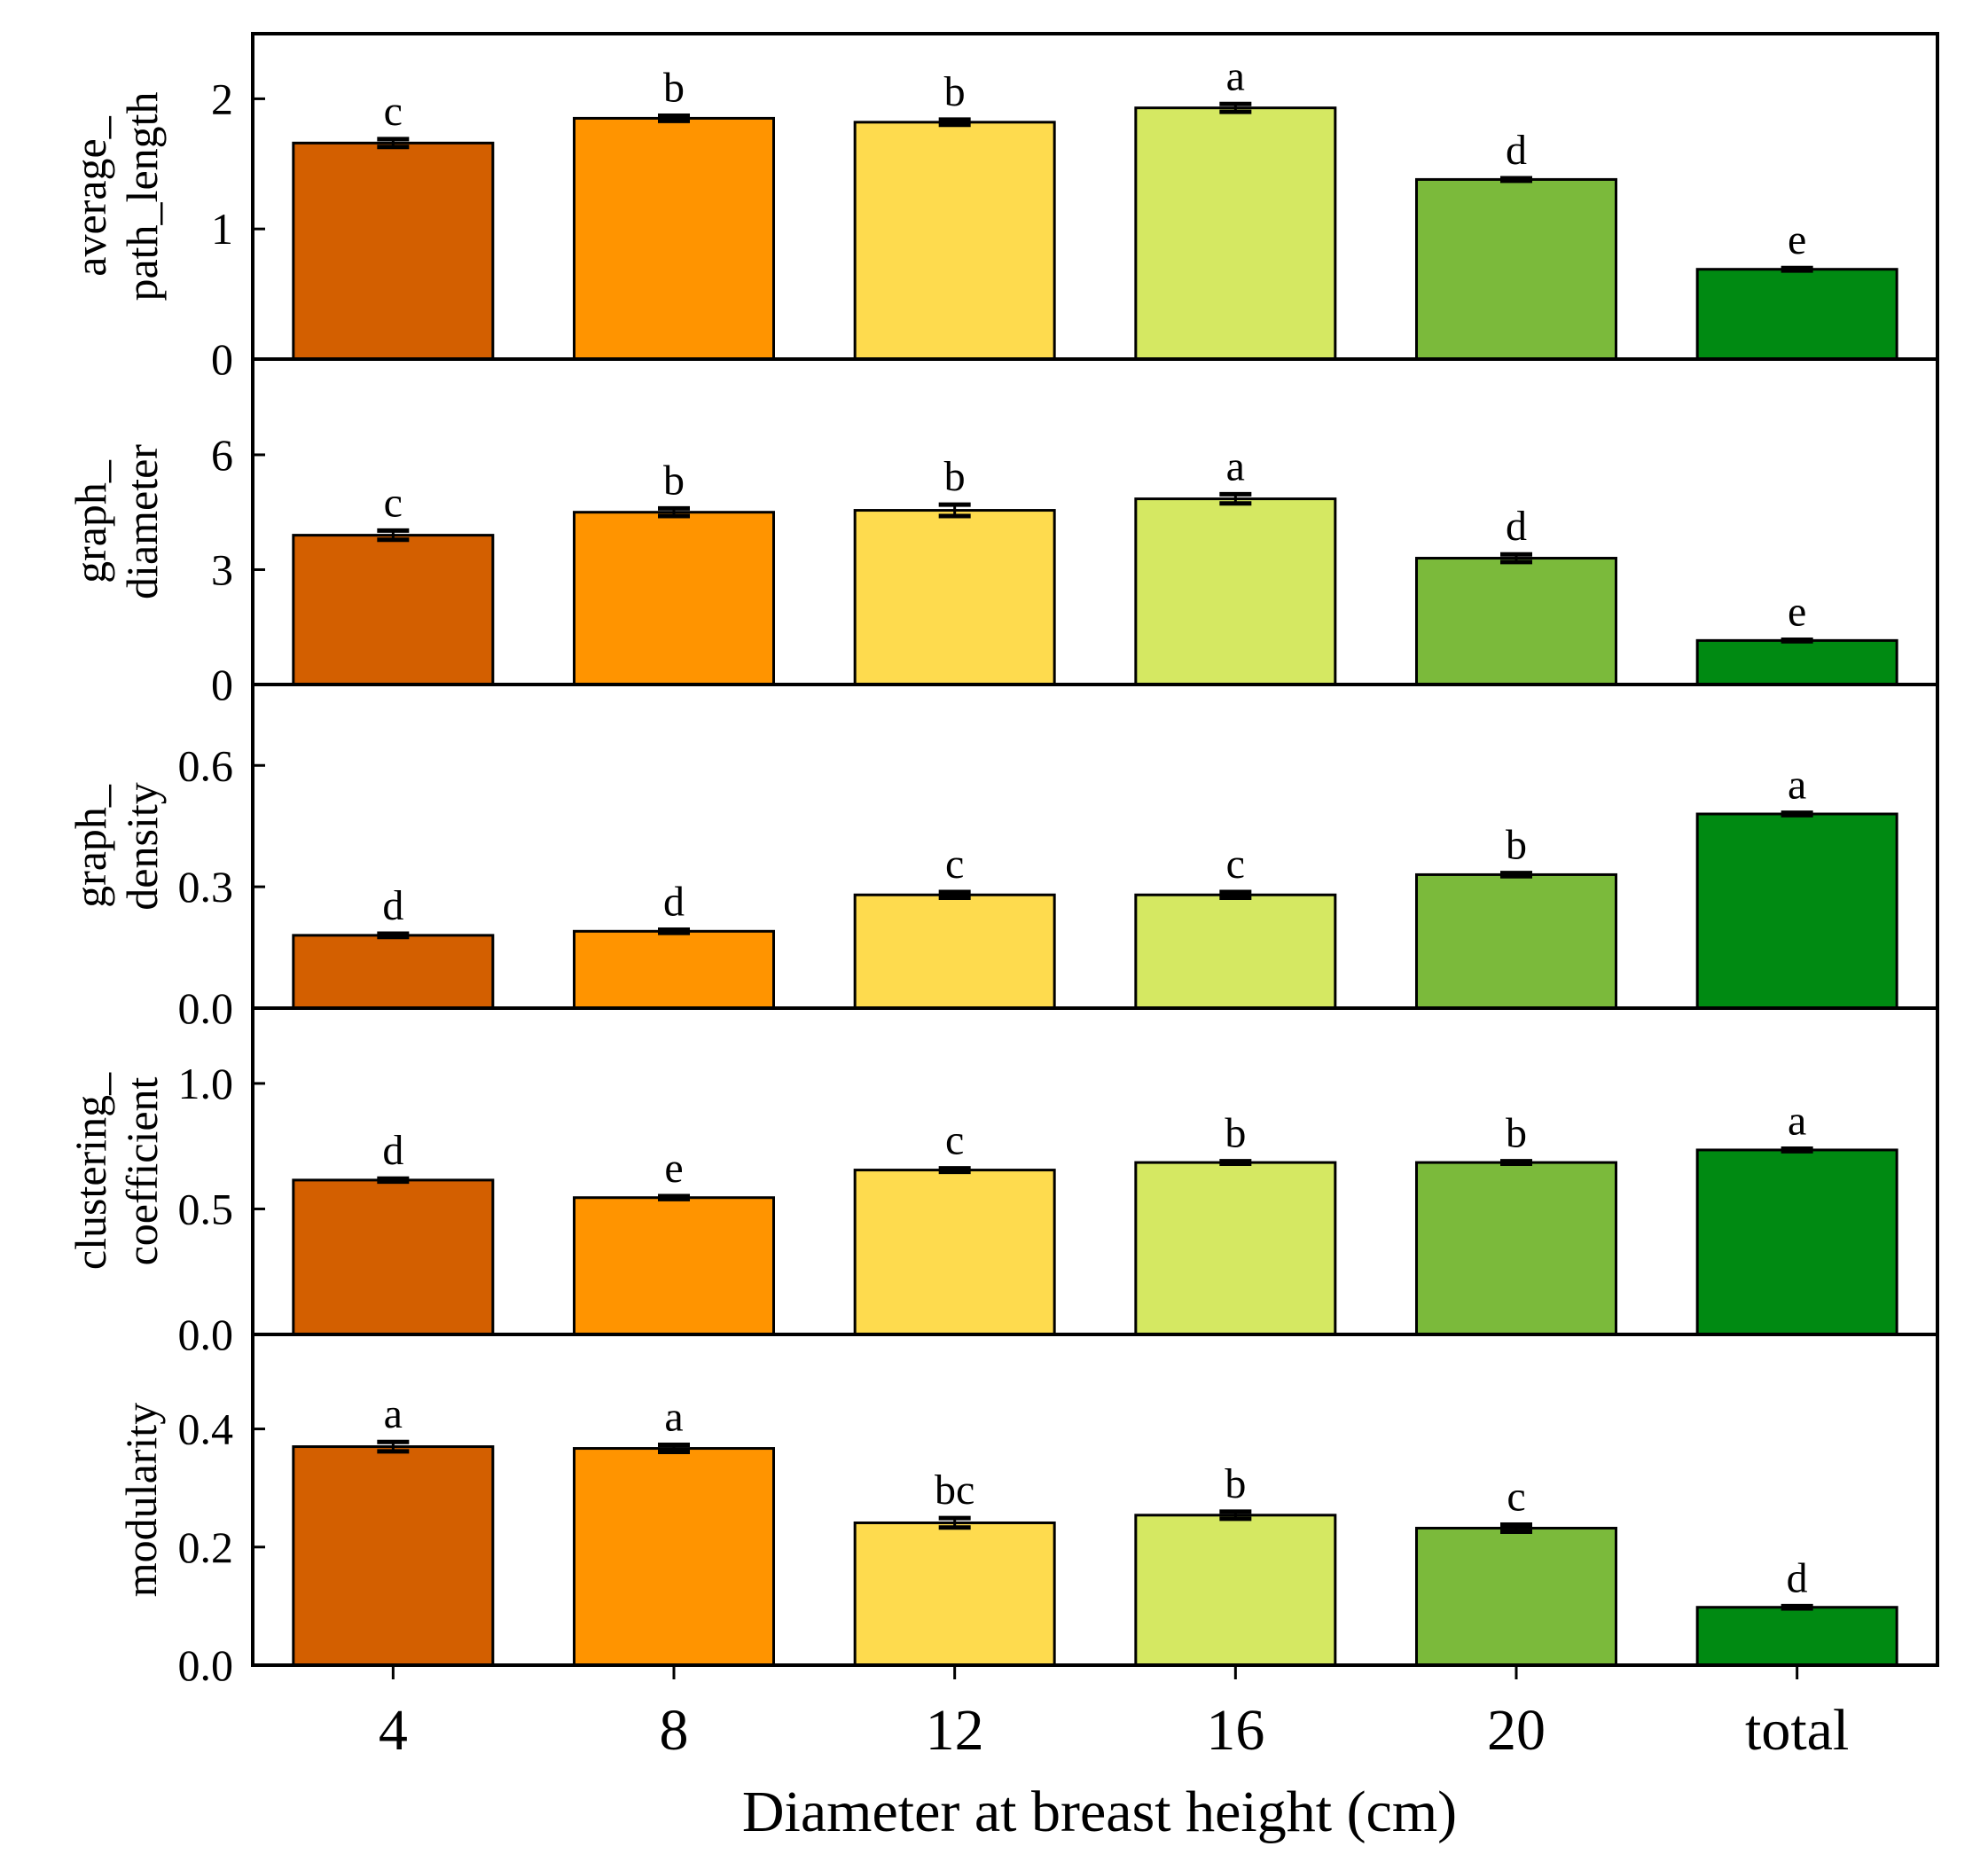  What do you see at coordinates (222, 229) in the screenshot?
I see `y-tick-label: 1` at bounding box center [222, 229].